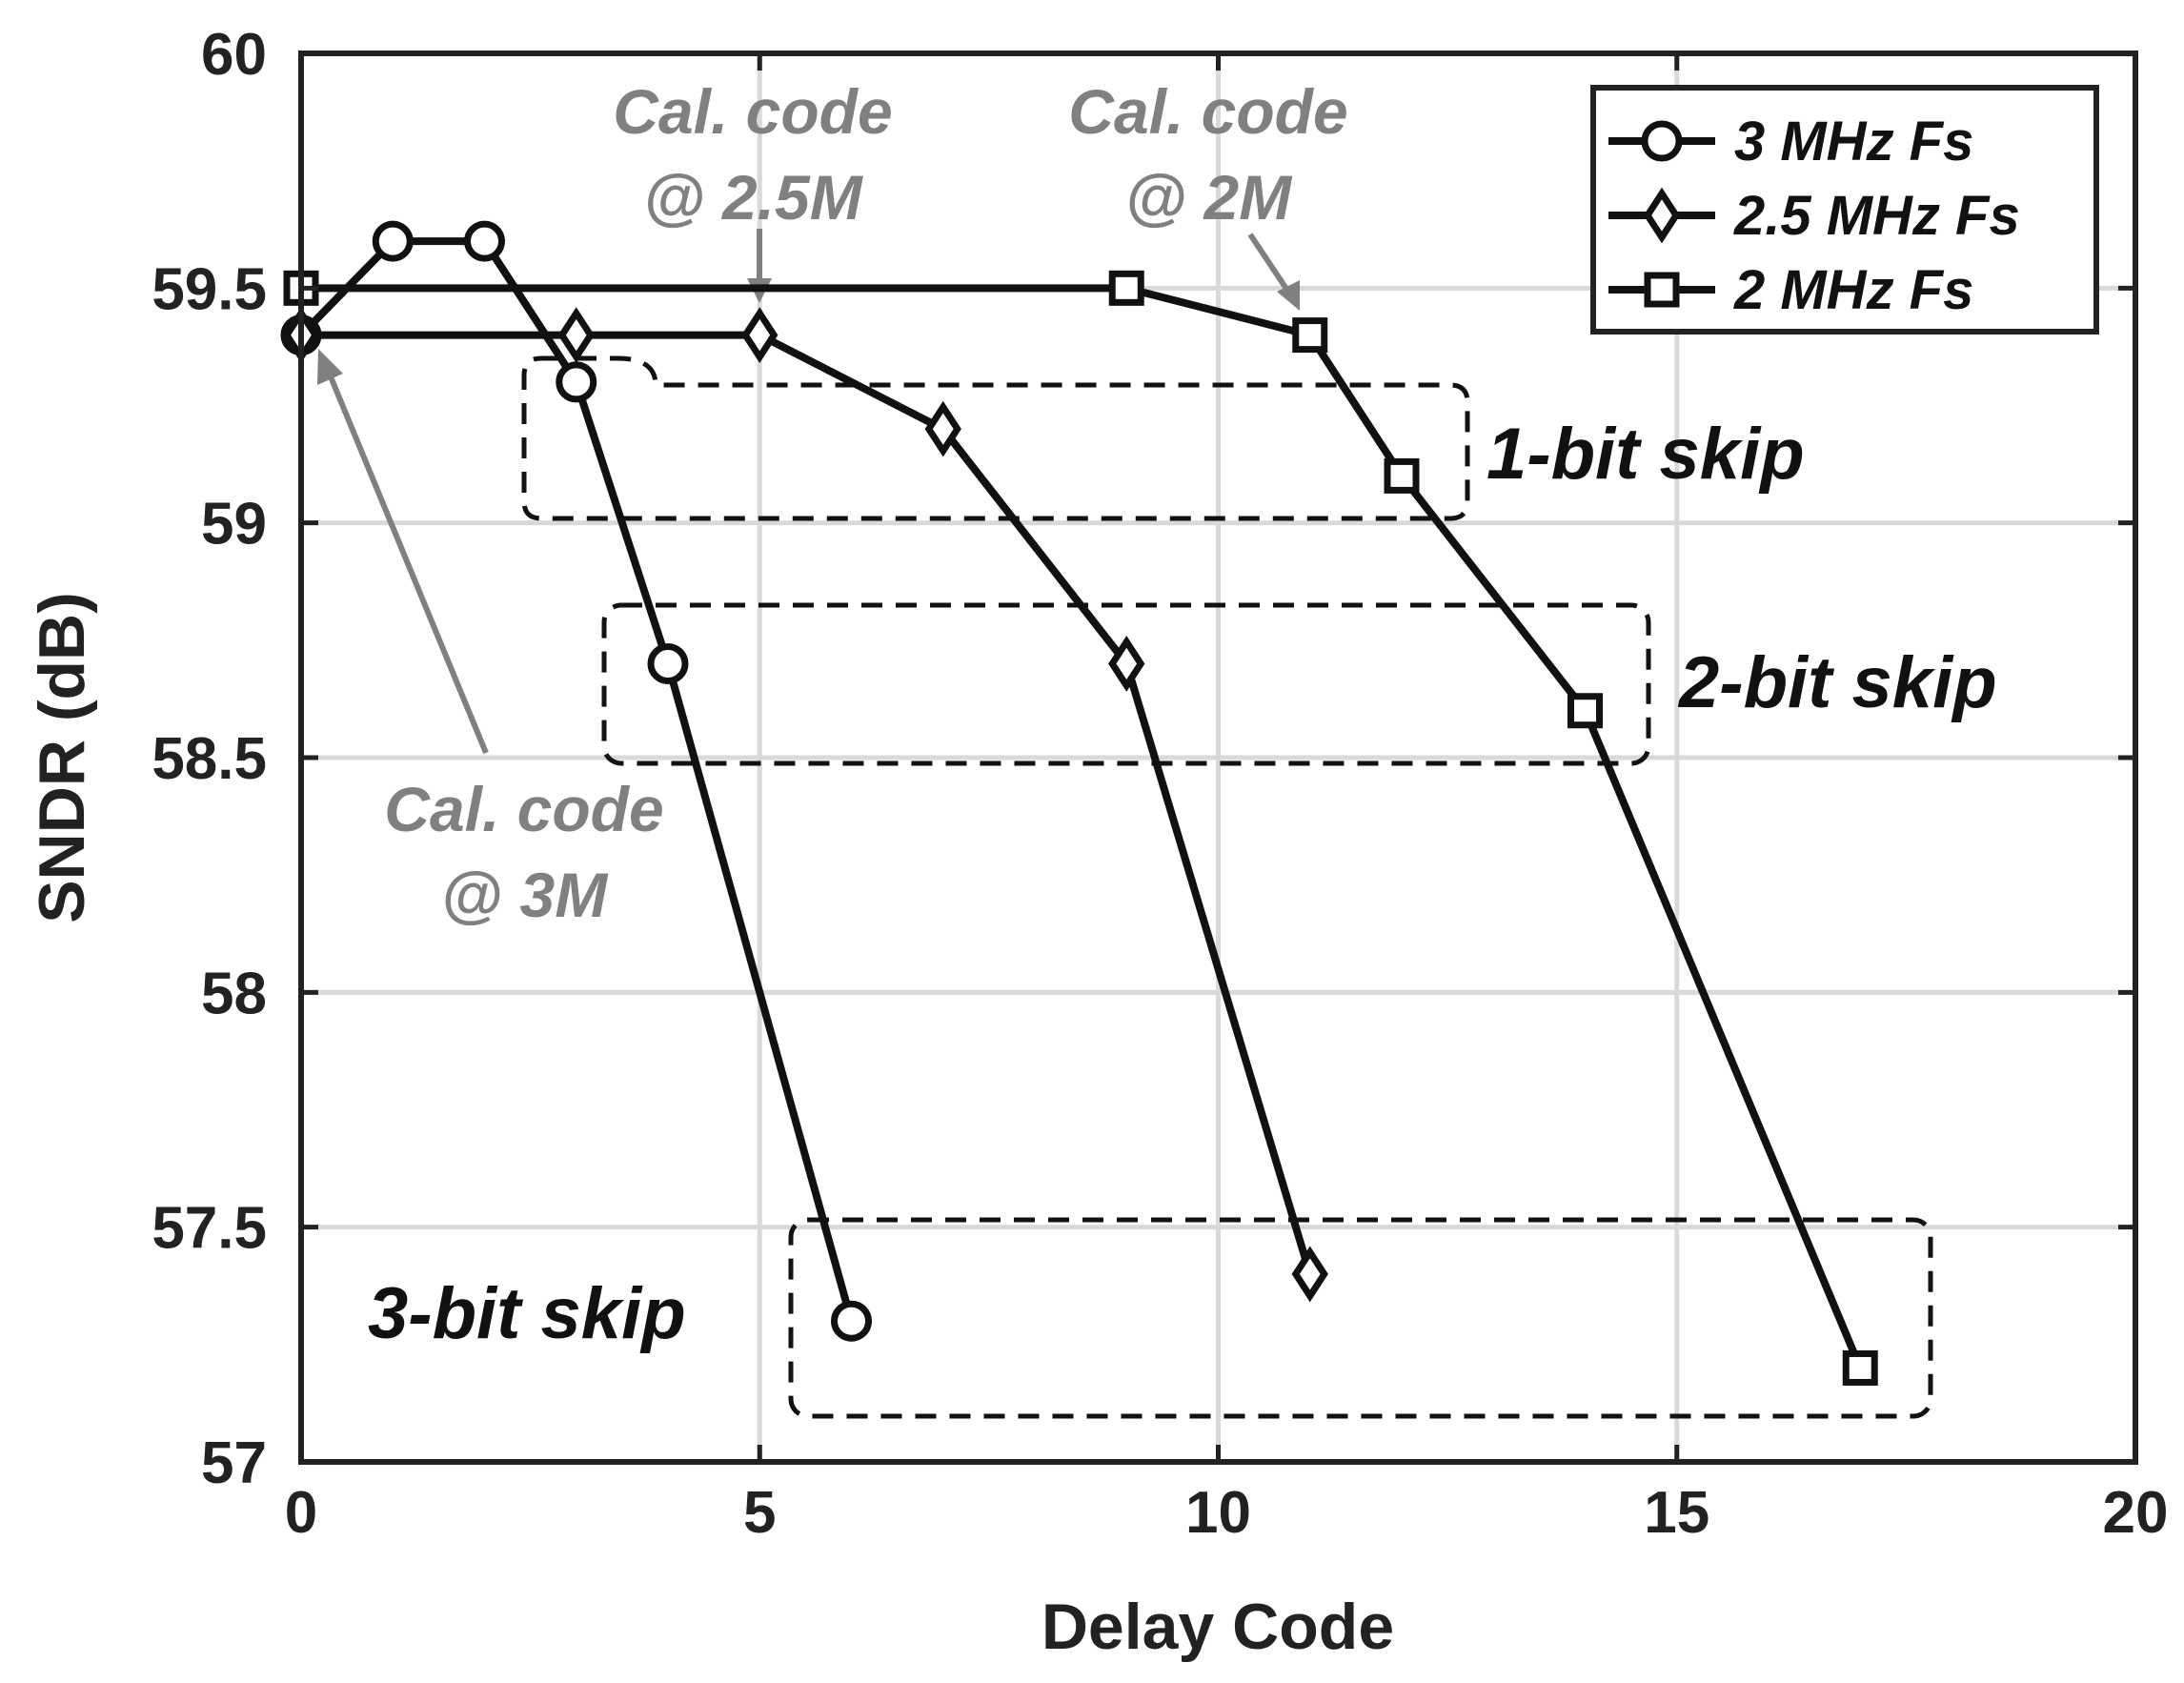  What do you see at coordinates (1662, 141) in the screenshot?
I see `legend-marker-circle` at bounding box center [1662, 141].